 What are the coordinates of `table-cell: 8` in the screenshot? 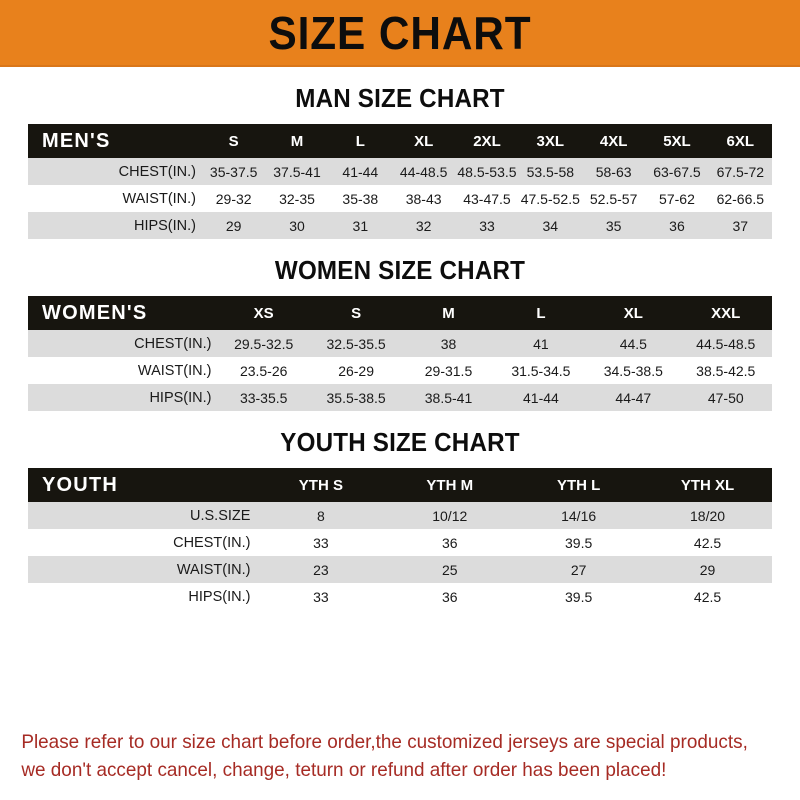 It's located at (320, 515).